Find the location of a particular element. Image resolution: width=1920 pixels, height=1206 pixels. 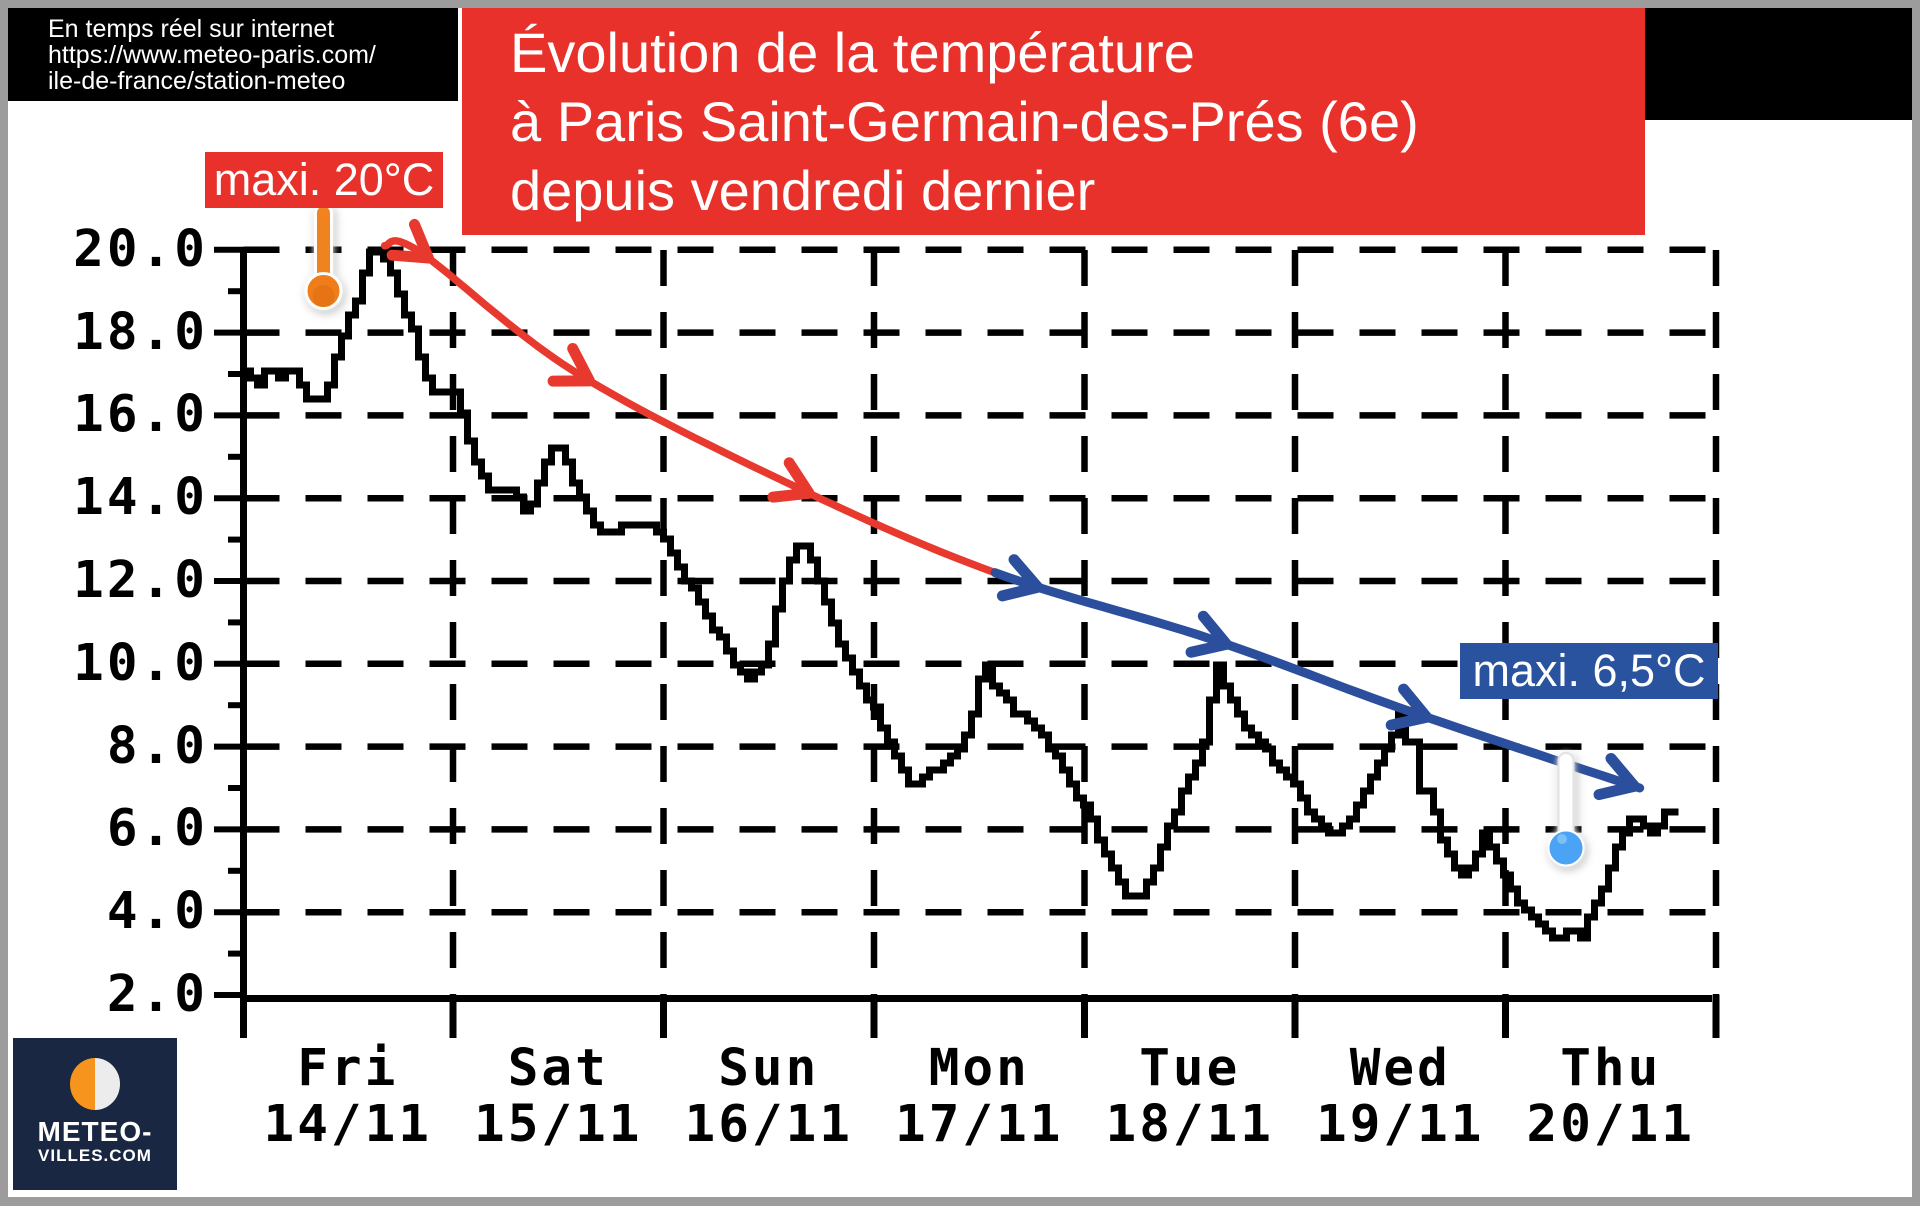

x-day-label: Sat is located at coordinates (558, 1068).